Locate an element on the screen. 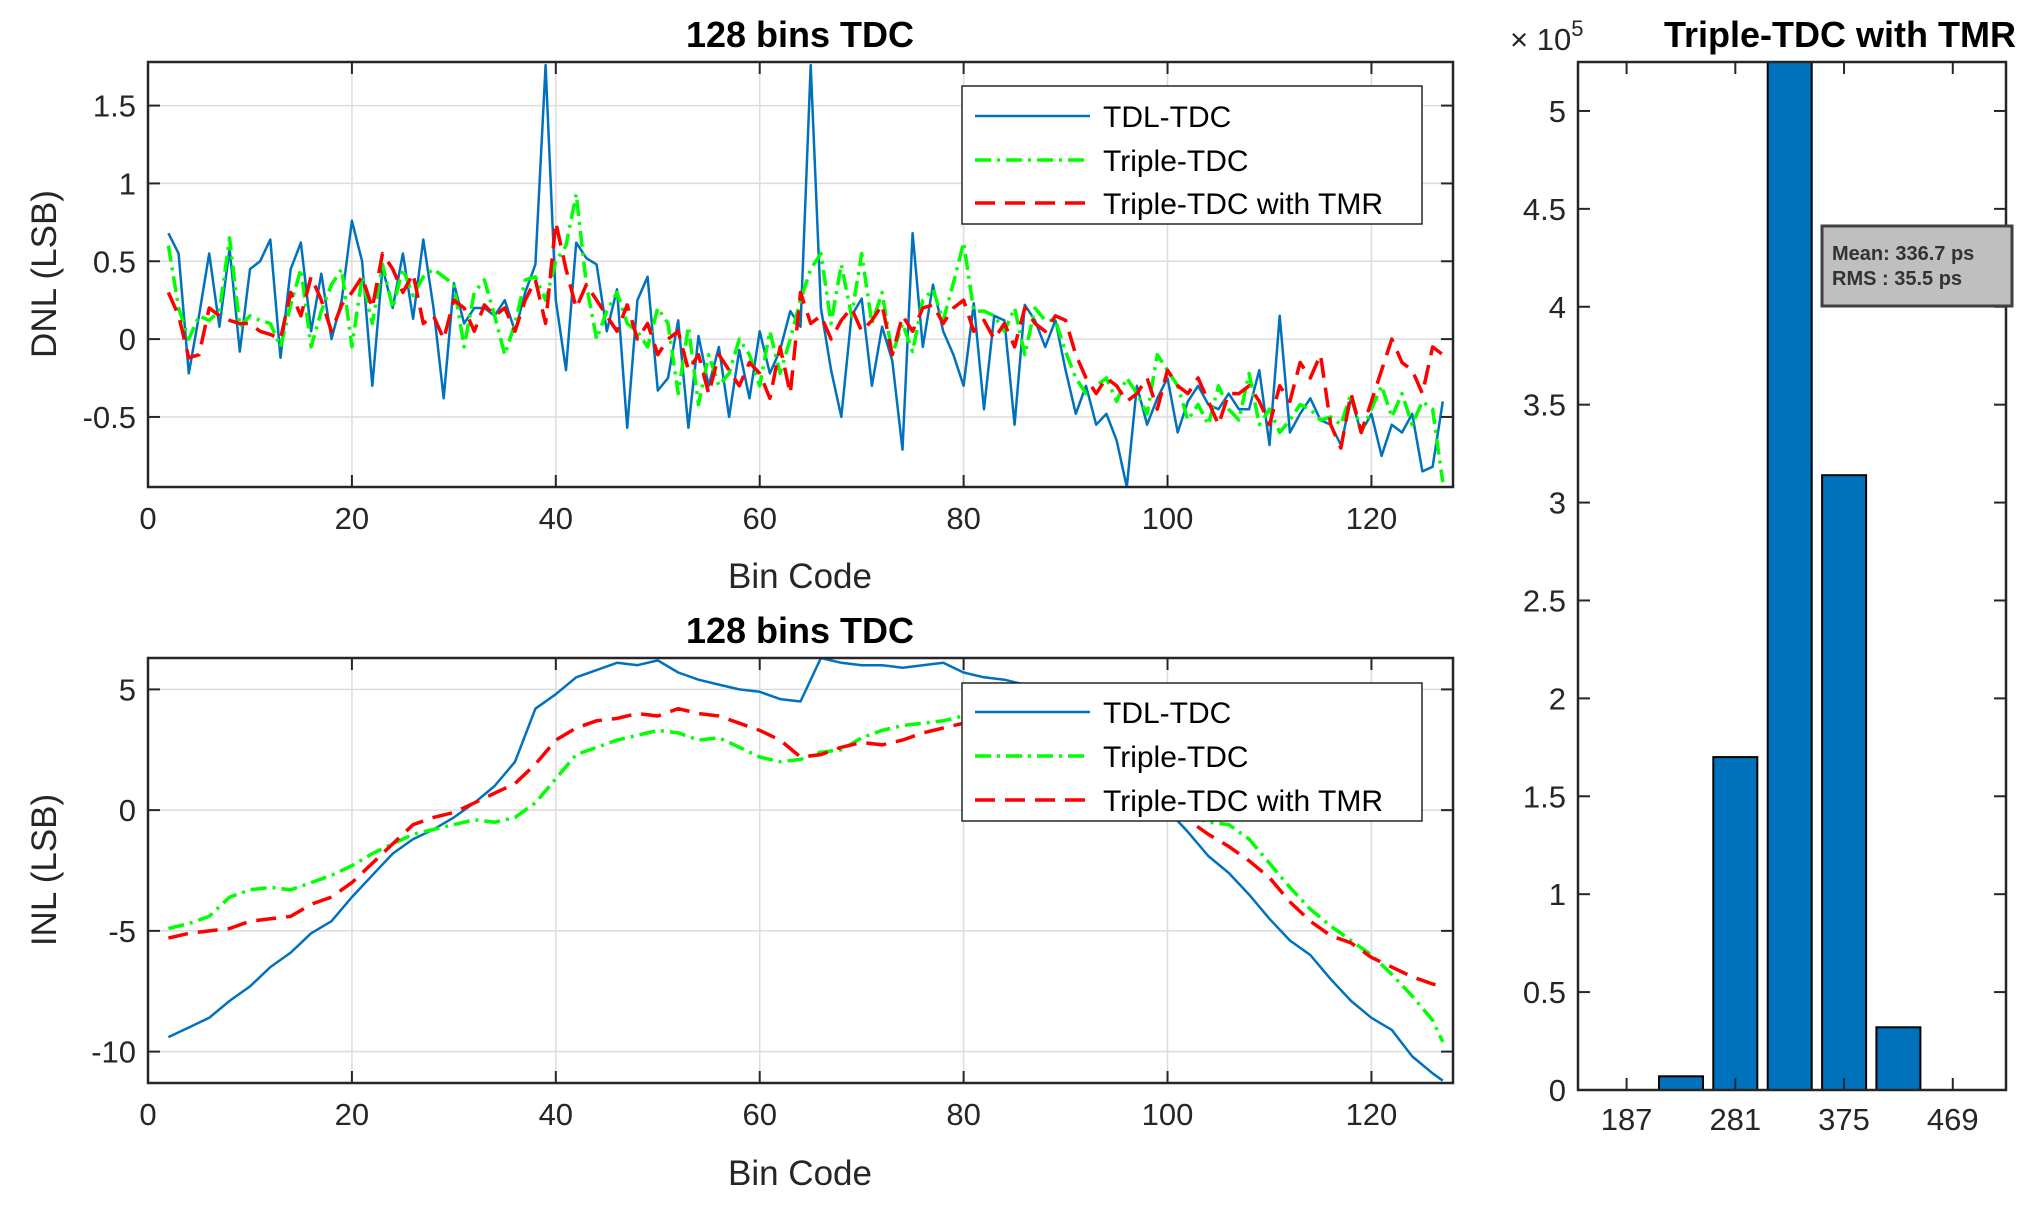 The height and width of the screenshot is (1206, 2031). histogram-ytick-label: 1 is located at coordinates (1557, 894).